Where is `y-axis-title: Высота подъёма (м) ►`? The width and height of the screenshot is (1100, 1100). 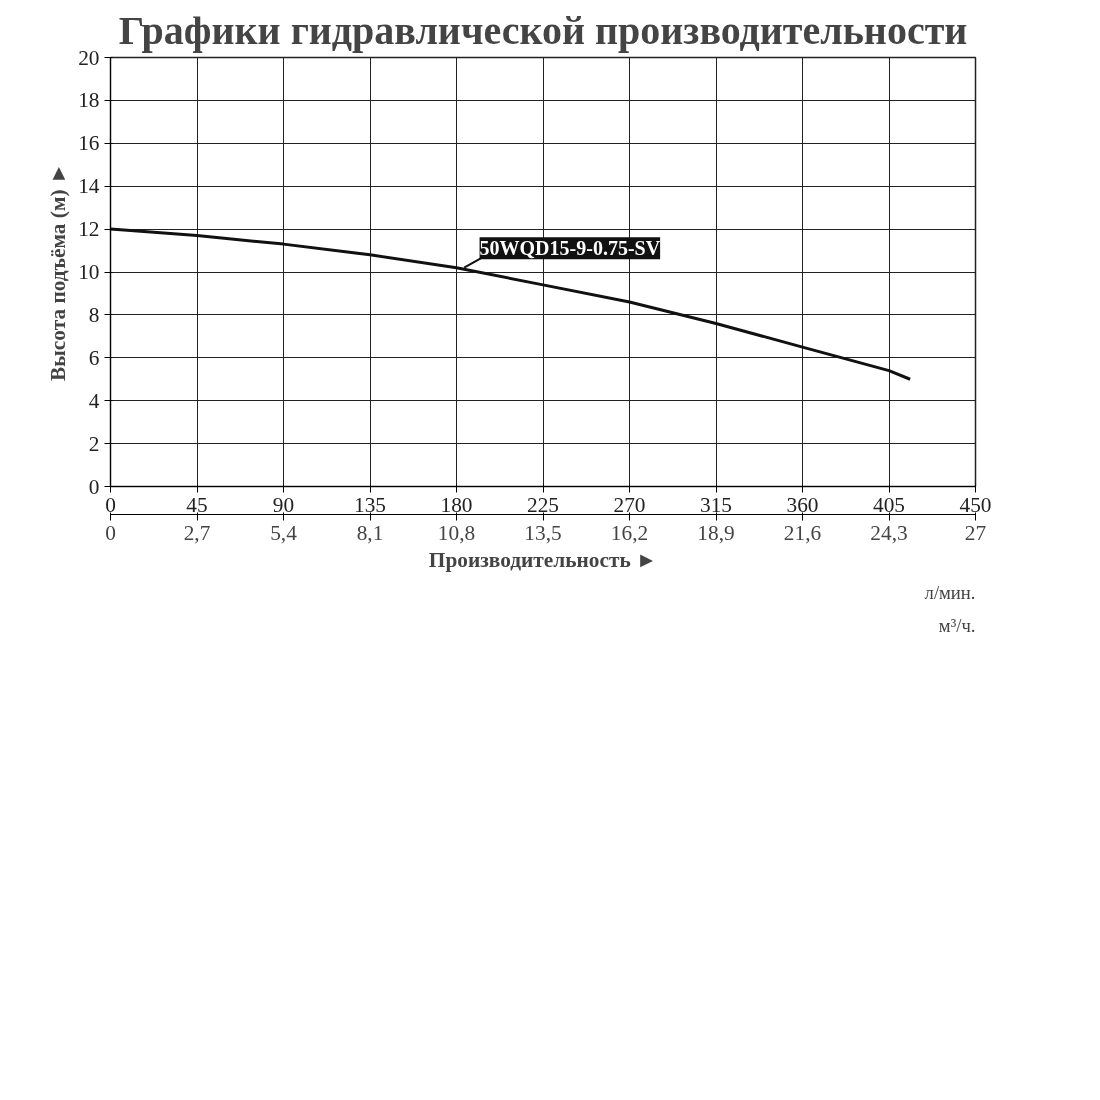 y-axis-title: Высота подъёма (м) ► is located at coordinates (58, 272).